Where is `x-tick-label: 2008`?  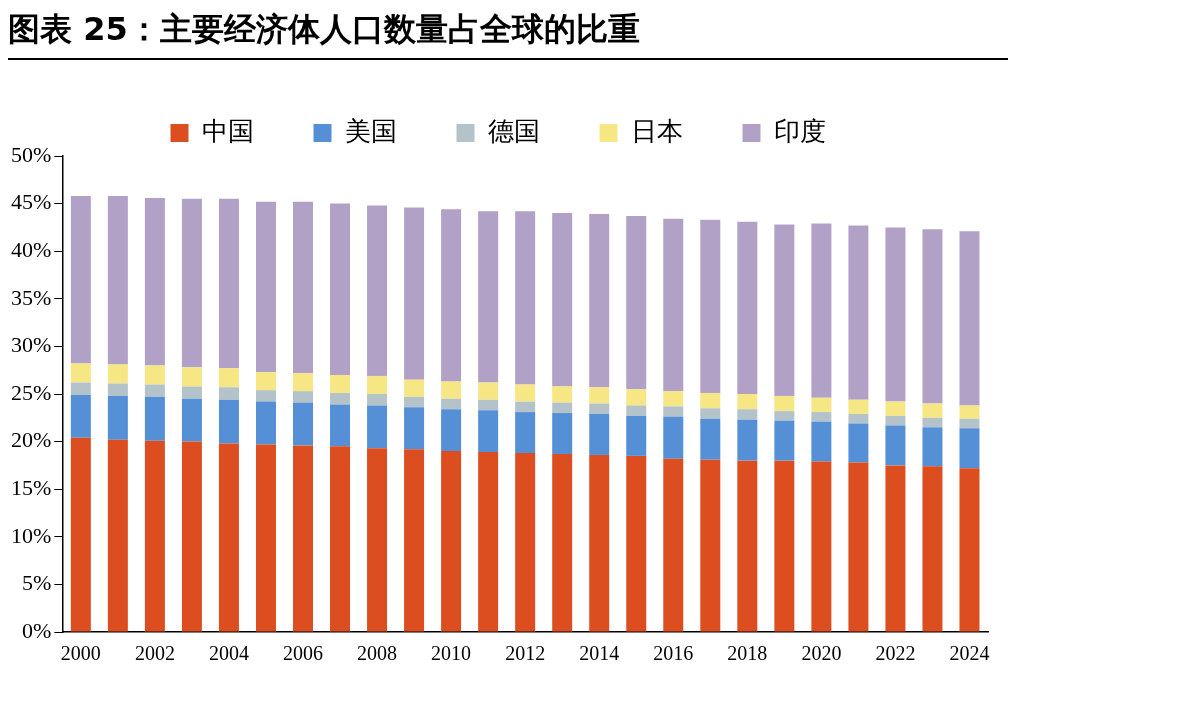 x-tick-label: 2008 is located at coordinates (377, 653).